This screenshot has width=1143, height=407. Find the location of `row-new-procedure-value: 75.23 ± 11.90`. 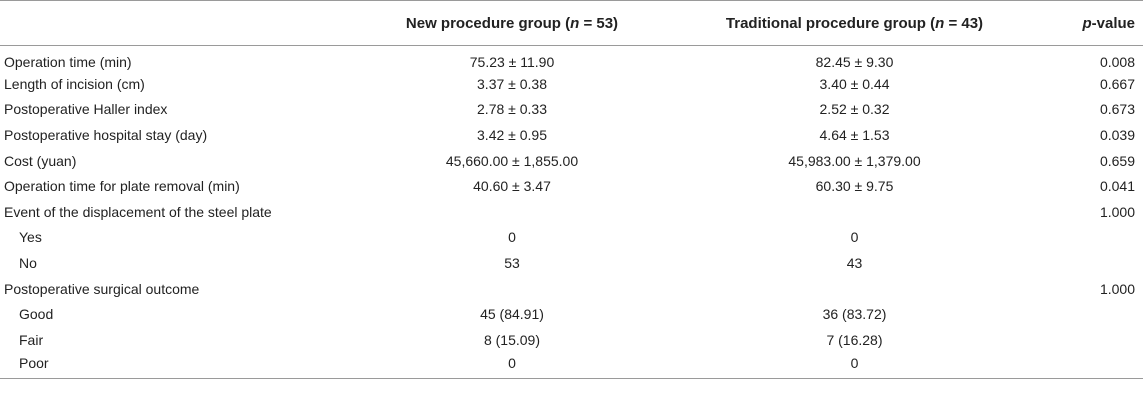

row-new-procedure-value: 75.23 ± 11.90 is located at coordinates (512, 61).